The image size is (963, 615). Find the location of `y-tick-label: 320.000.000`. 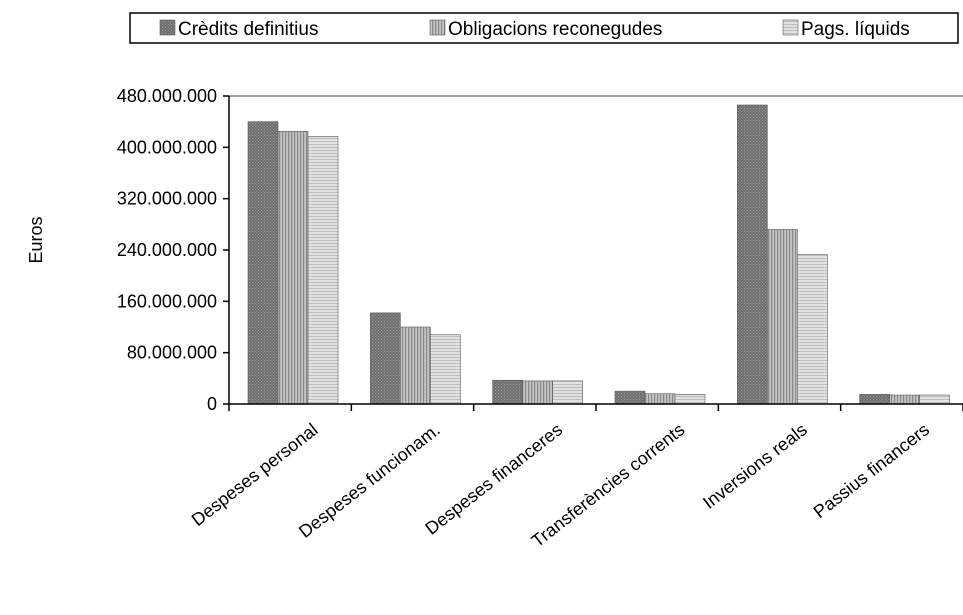

y-tick-label: 320.000.000 is located at coordinates (167, 199).